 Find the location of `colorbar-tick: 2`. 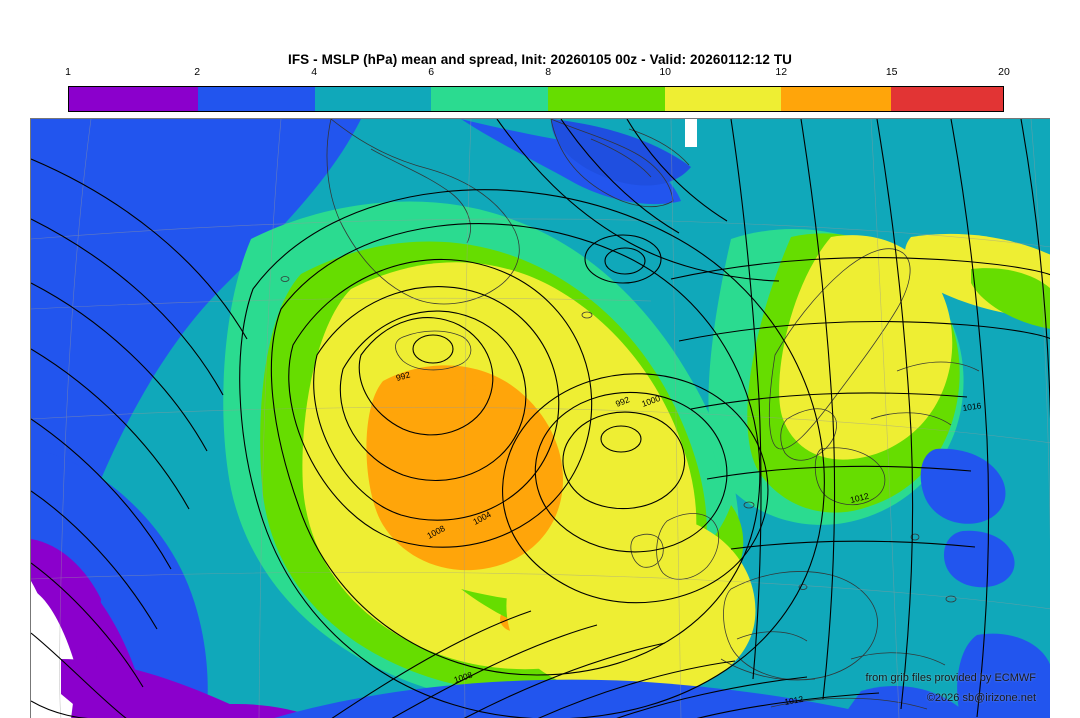

colorbar-tick: 2 is located at coordinates (197, 72).